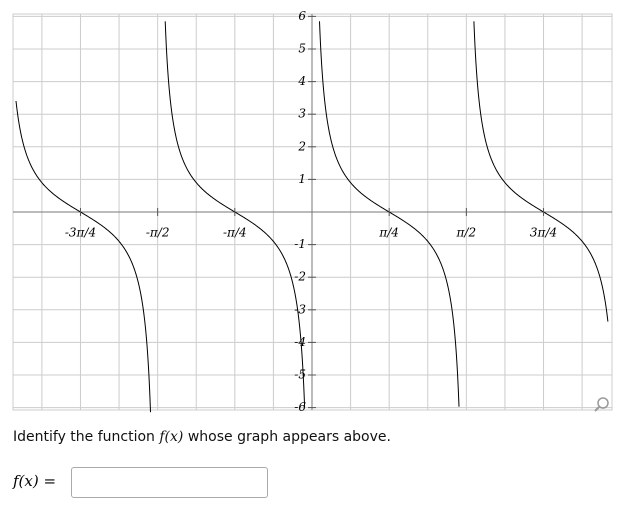  I want to click on math: f(x), so click(171, 437).